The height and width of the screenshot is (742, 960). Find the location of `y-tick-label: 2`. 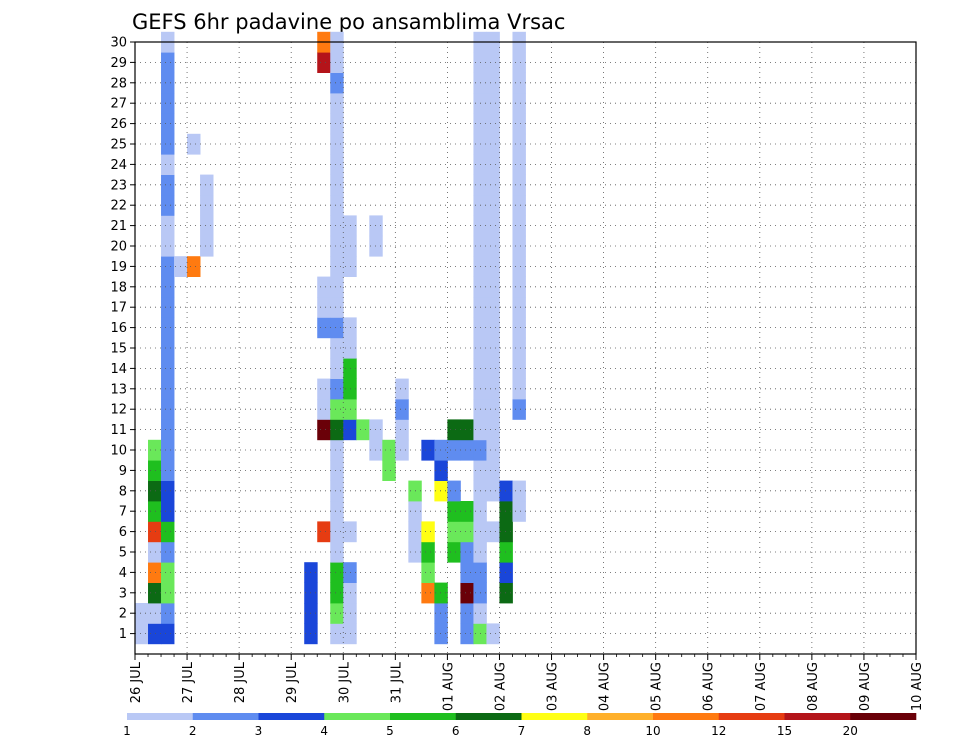

y-tick-label: 2 is located at coordinates (123, 614).